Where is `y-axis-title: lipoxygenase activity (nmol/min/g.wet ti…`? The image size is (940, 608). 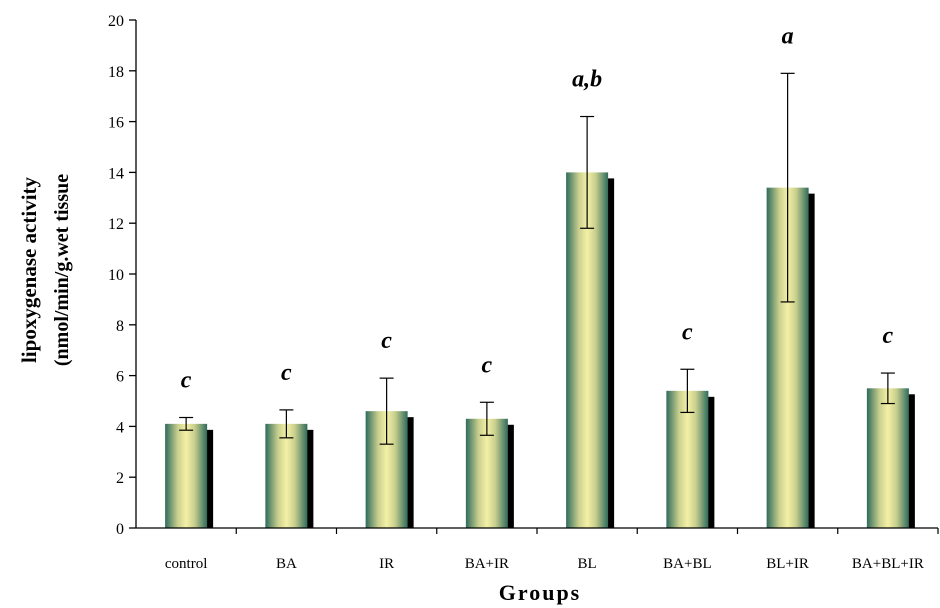 y-axis-title: lipoxygenase activity (nmol/min/g.wet ti… is located at coordinates (45, 270).